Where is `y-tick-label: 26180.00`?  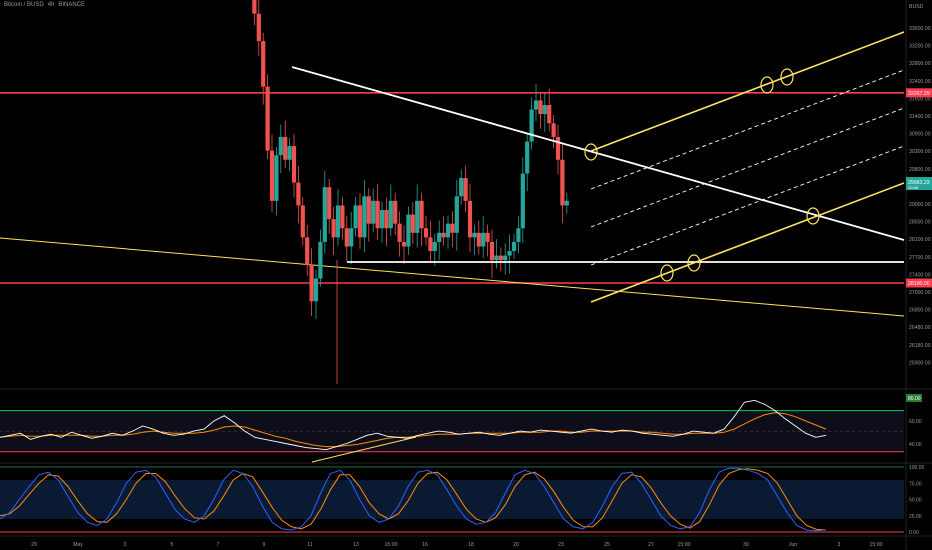
y-tick-label: 26180.00 is located at coordinates (920, 346).